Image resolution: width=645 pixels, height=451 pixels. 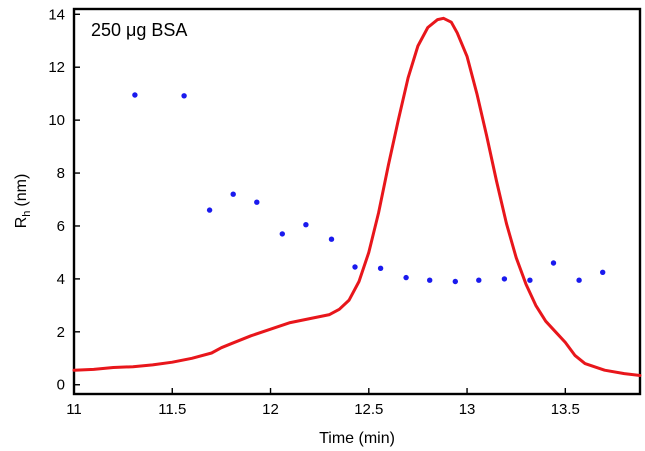 I want to click on y-axis-label-unit: (nm), so click(x=21, y=190).